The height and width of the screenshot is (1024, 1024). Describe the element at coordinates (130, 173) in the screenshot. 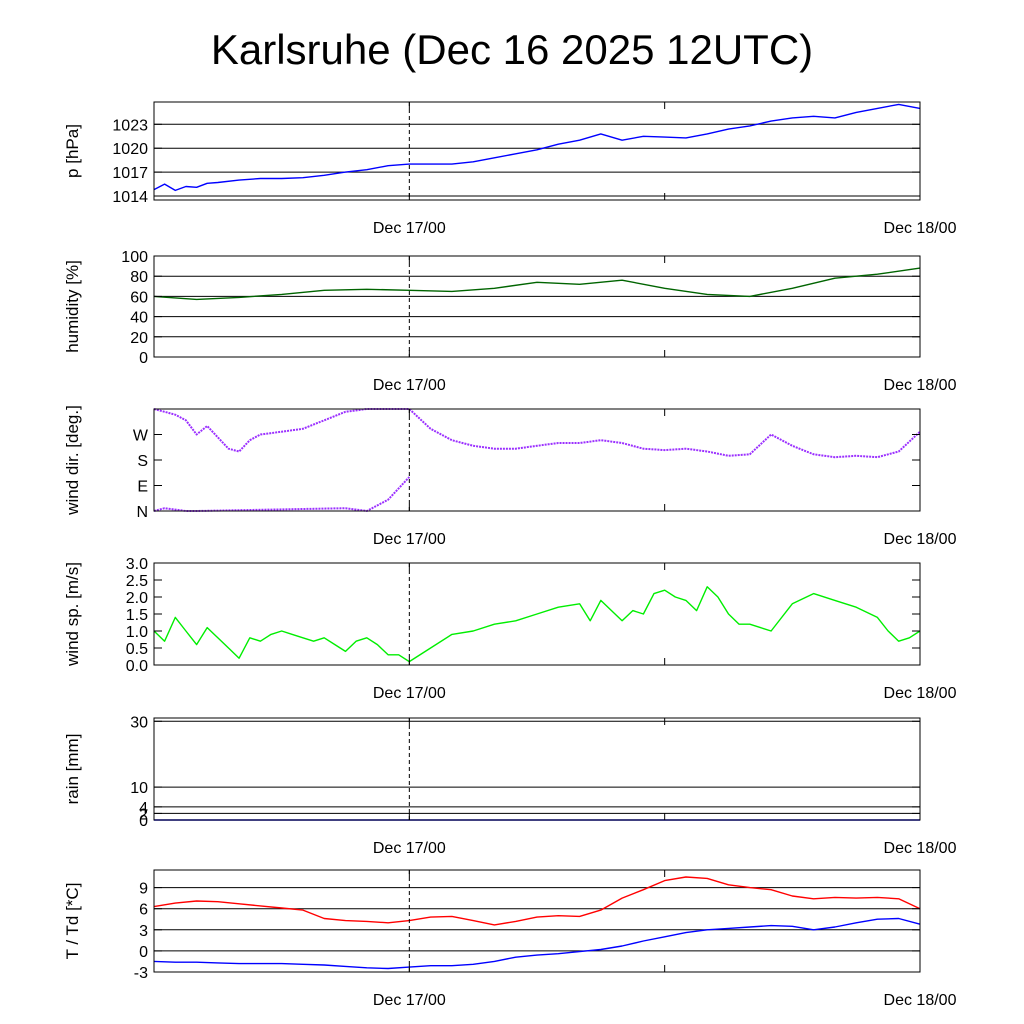

I see `y-tick-label: 1017` at that location.